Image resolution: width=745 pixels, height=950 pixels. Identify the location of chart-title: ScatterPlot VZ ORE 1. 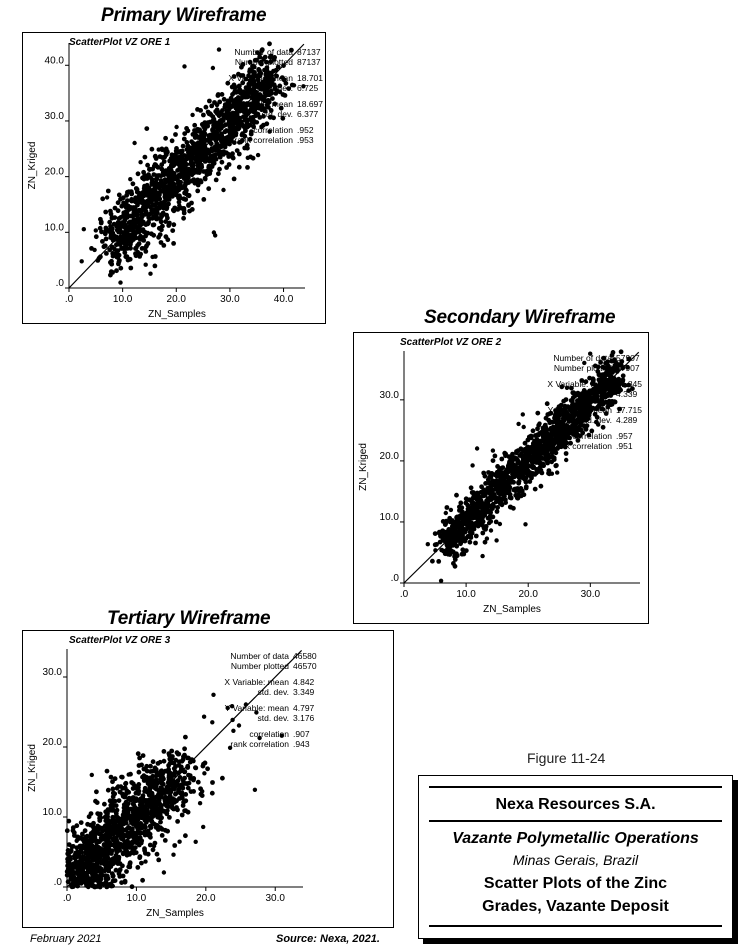
(120, 42).